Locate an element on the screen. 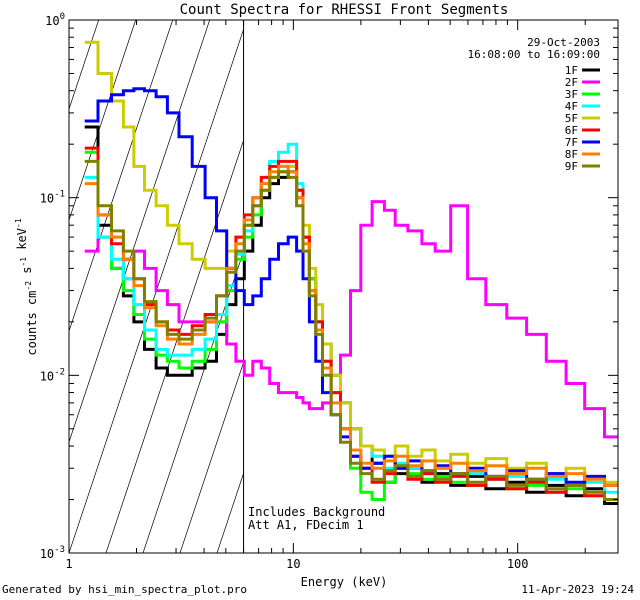 This screenshot has height=600, width=640. y-axis-label: counts cm-2 s-1 keV-1 is located at coordinates (26, 286).